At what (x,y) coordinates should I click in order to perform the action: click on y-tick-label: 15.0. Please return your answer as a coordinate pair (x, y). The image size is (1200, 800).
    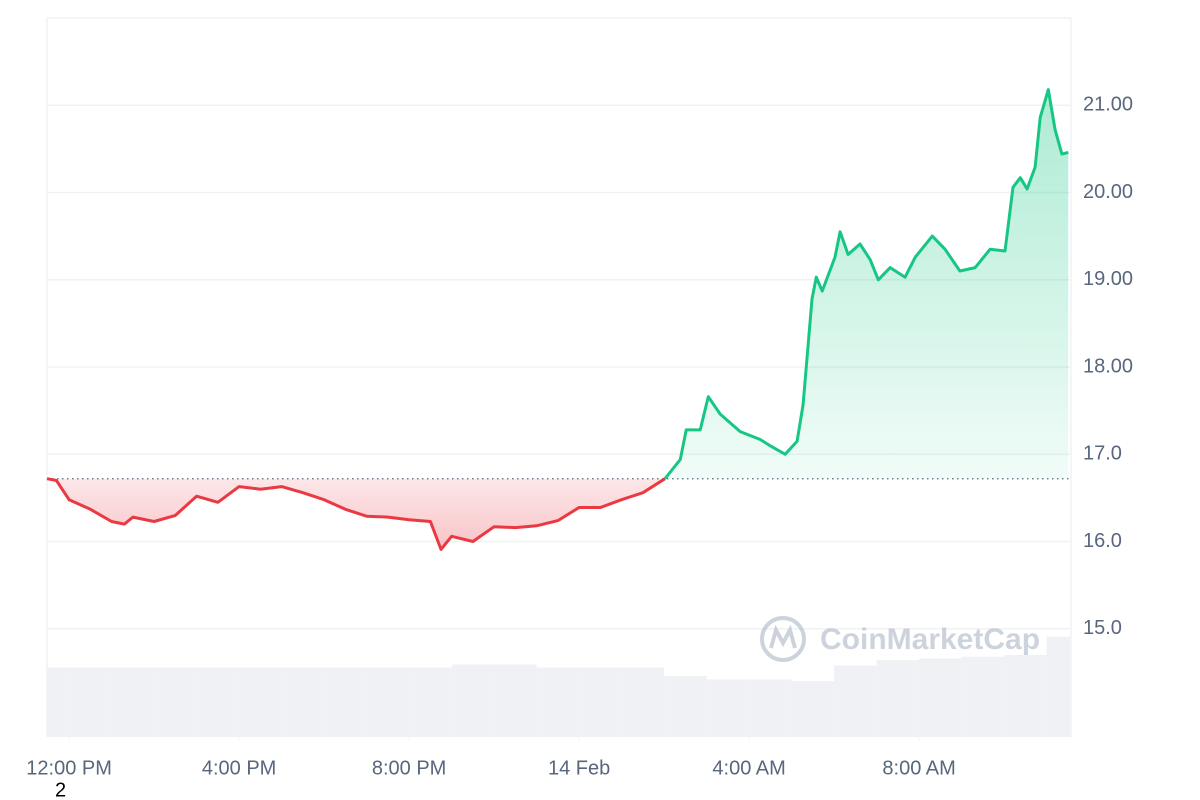
    Looking at the image, I should click on (1102, 628).